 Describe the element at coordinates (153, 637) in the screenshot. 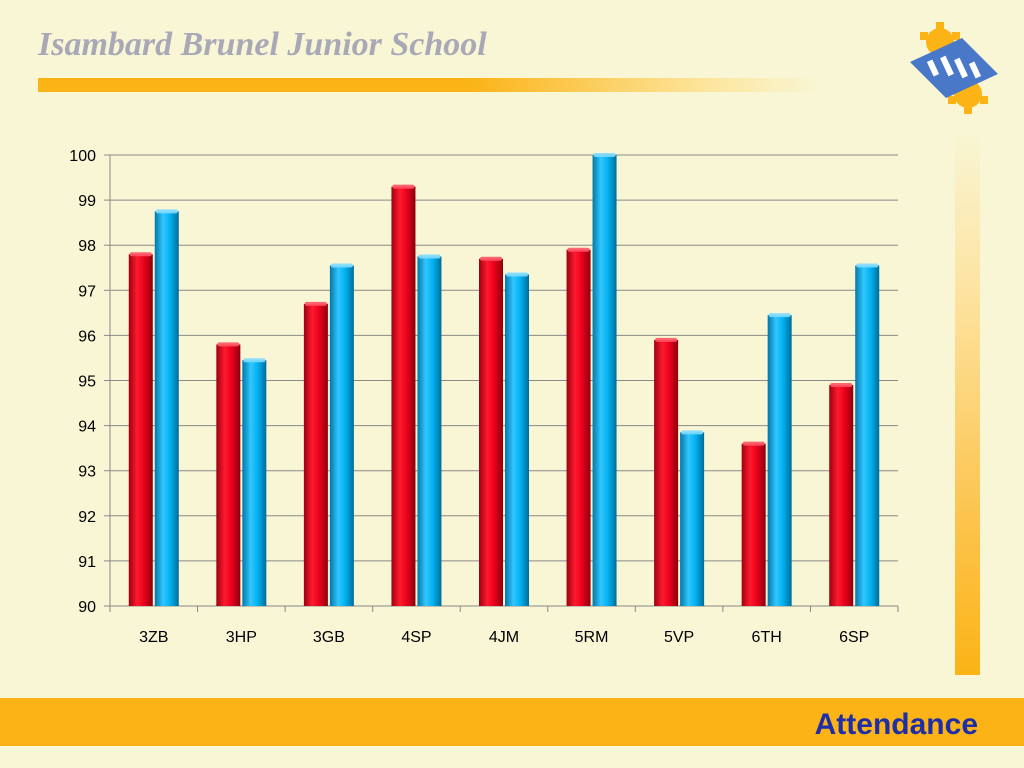

I see `x-tick-label: 3ZB` at that location.